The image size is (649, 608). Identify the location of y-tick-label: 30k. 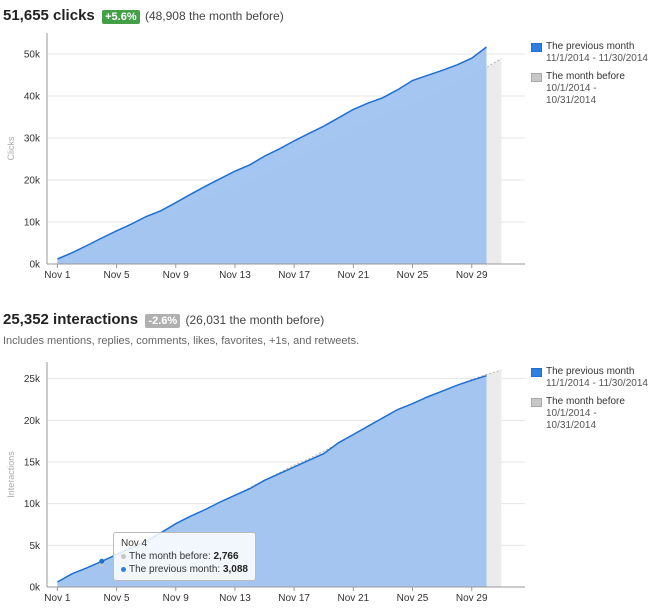
(32, 139).